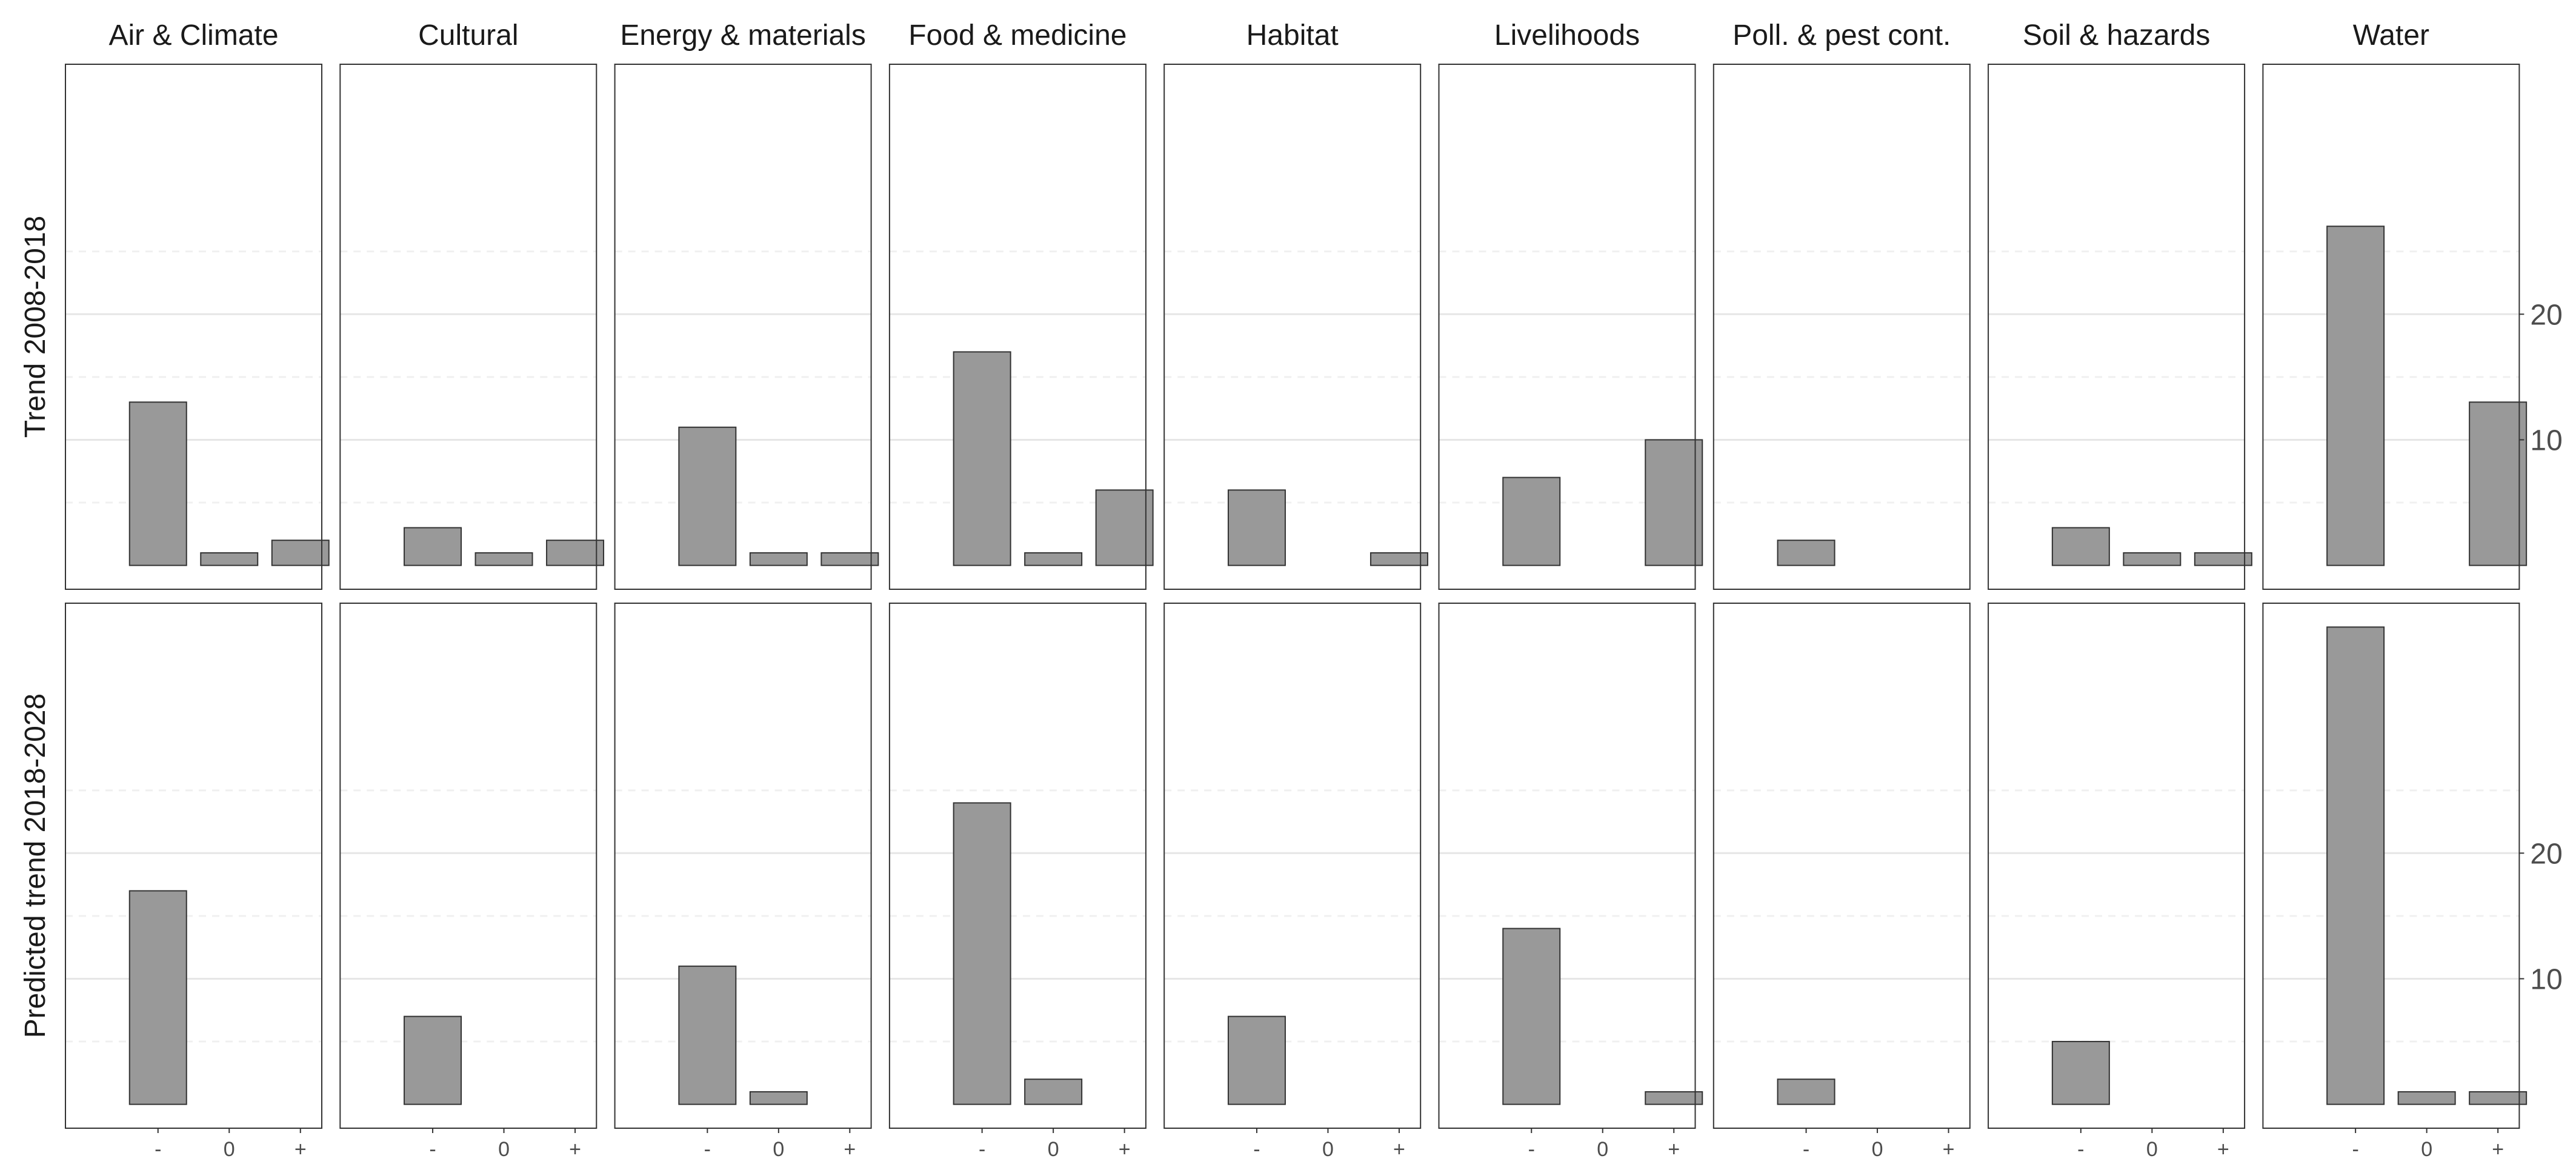  I want to click on strip-label-habitat: Habitat, so click(1292, 35).